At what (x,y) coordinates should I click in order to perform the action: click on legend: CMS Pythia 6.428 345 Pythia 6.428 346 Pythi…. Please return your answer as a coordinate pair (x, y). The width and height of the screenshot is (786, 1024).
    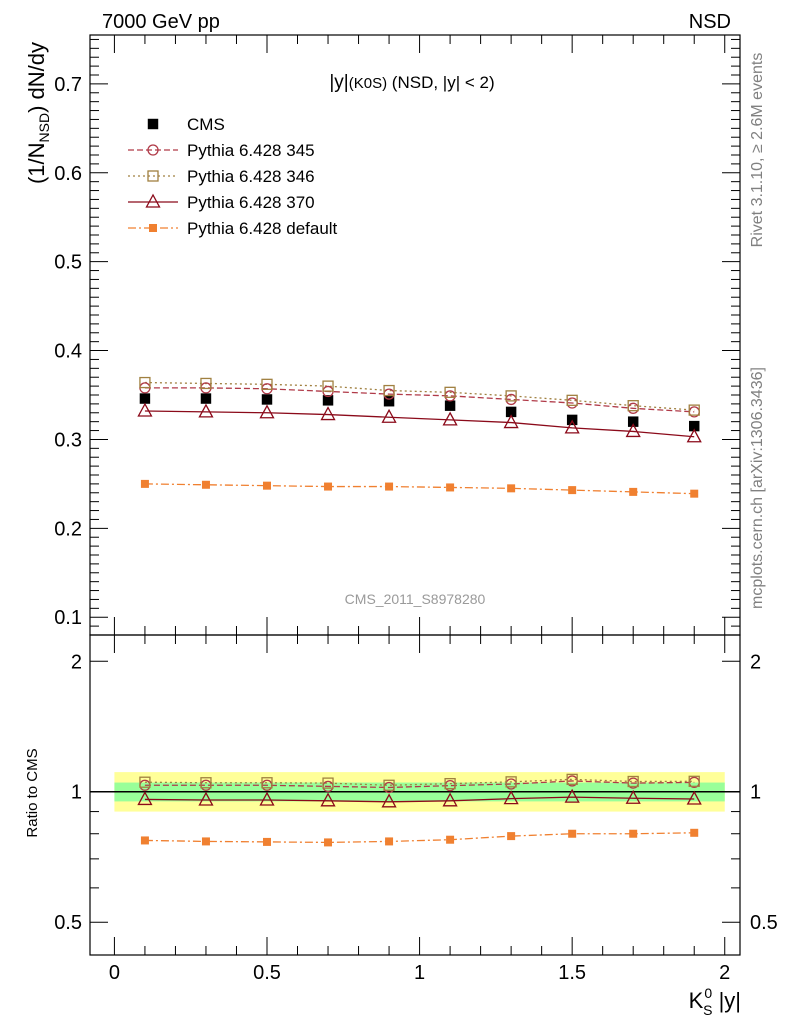
    Looking at the image, I should click on (233, 176).